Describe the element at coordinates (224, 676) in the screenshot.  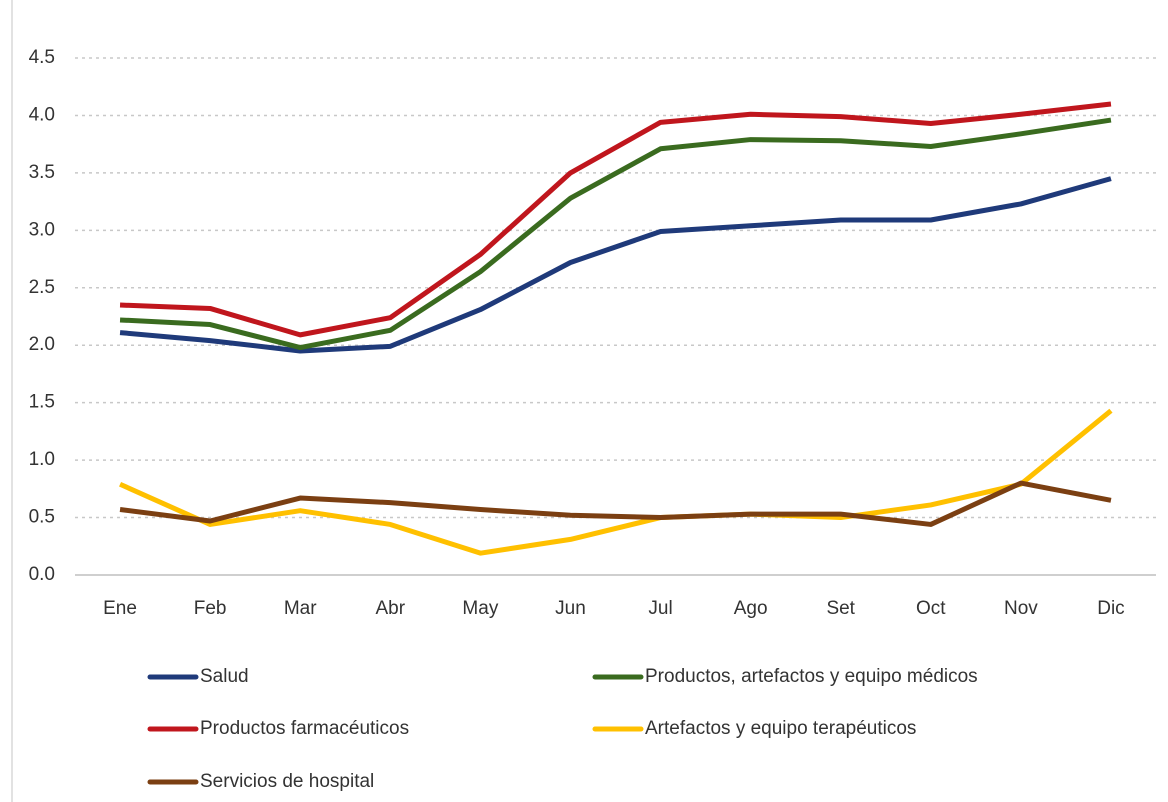
I see `legend-label: Salud` at that location.